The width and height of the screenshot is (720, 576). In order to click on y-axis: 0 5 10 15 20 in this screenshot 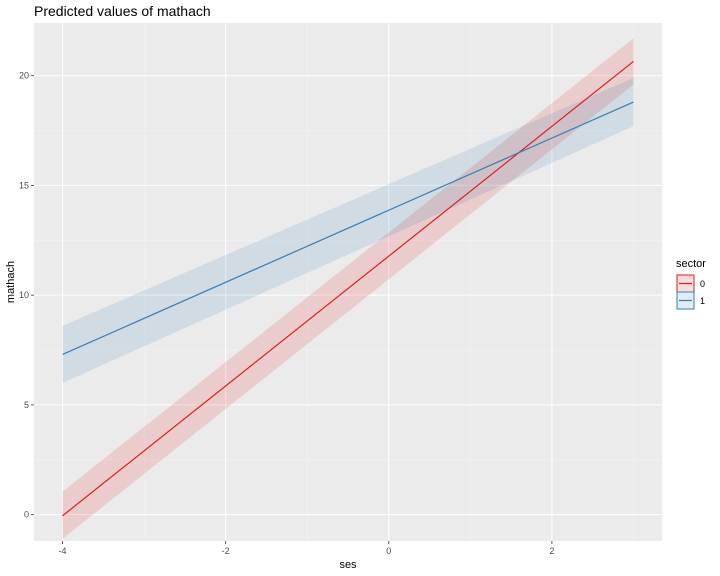, I will do `click(26, 295)`.